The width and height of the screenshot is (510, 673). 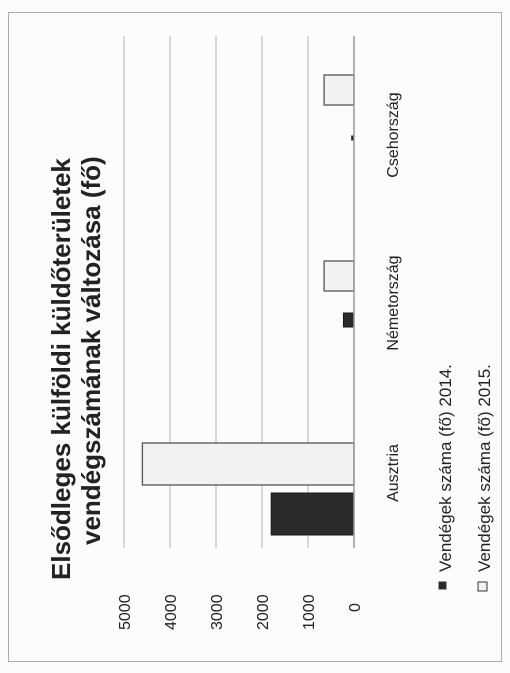 I want to click on y-tick-label: 0, so click(x=355, y=607).